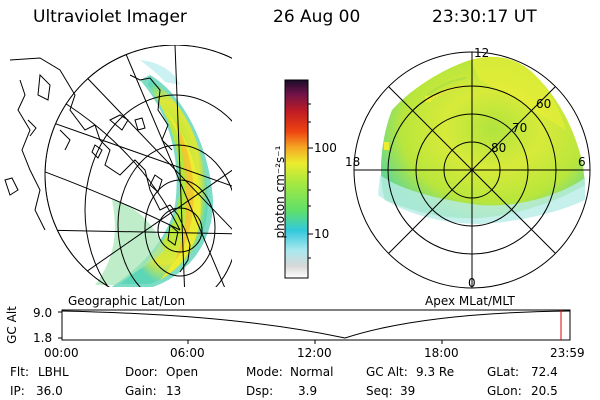 This screenshot has width=600, height=400. Describe the element at coordinates (314, 326) in the screenshot. I see `altitude-plot` at that location.